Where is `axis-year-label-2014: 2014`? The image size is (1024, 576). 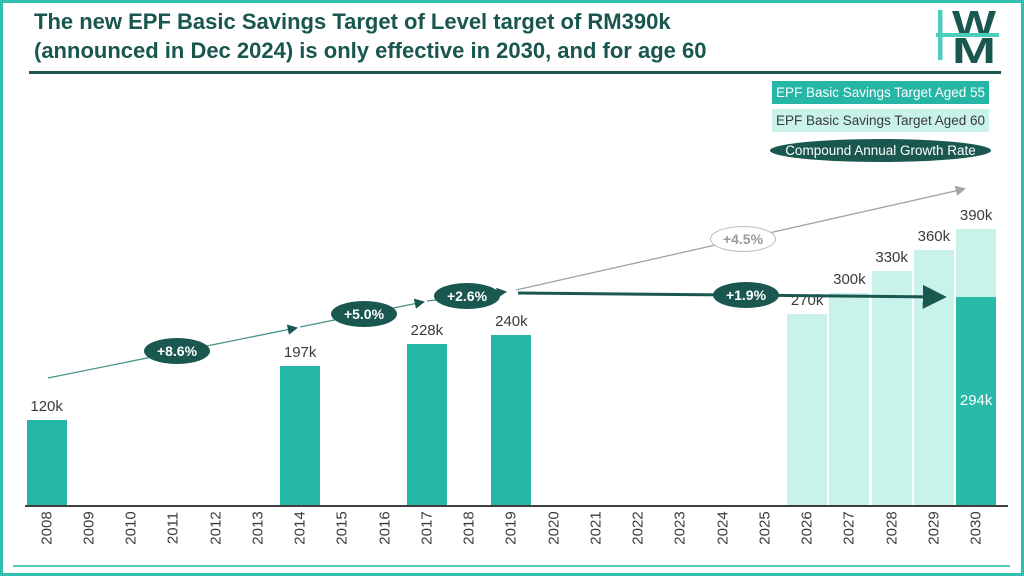
axis-year-label-2014: 2014 is located at coordinates (300, 528).